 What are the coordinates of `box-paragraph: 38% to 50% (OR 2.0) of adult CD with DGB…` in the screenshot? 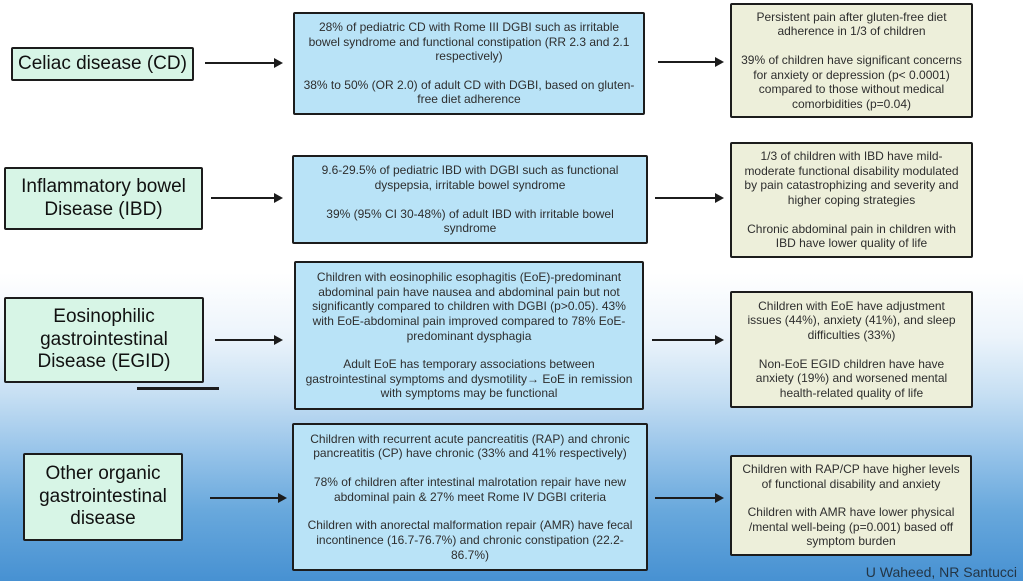 It's located at (469, 92).